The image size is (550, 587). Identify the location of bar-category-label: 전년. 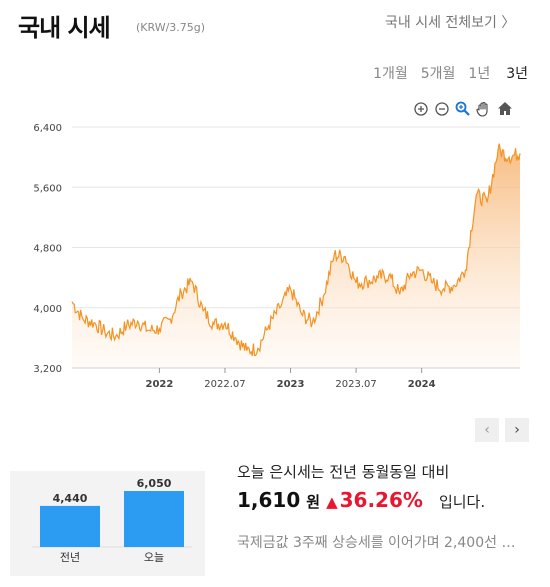
(70, 557).